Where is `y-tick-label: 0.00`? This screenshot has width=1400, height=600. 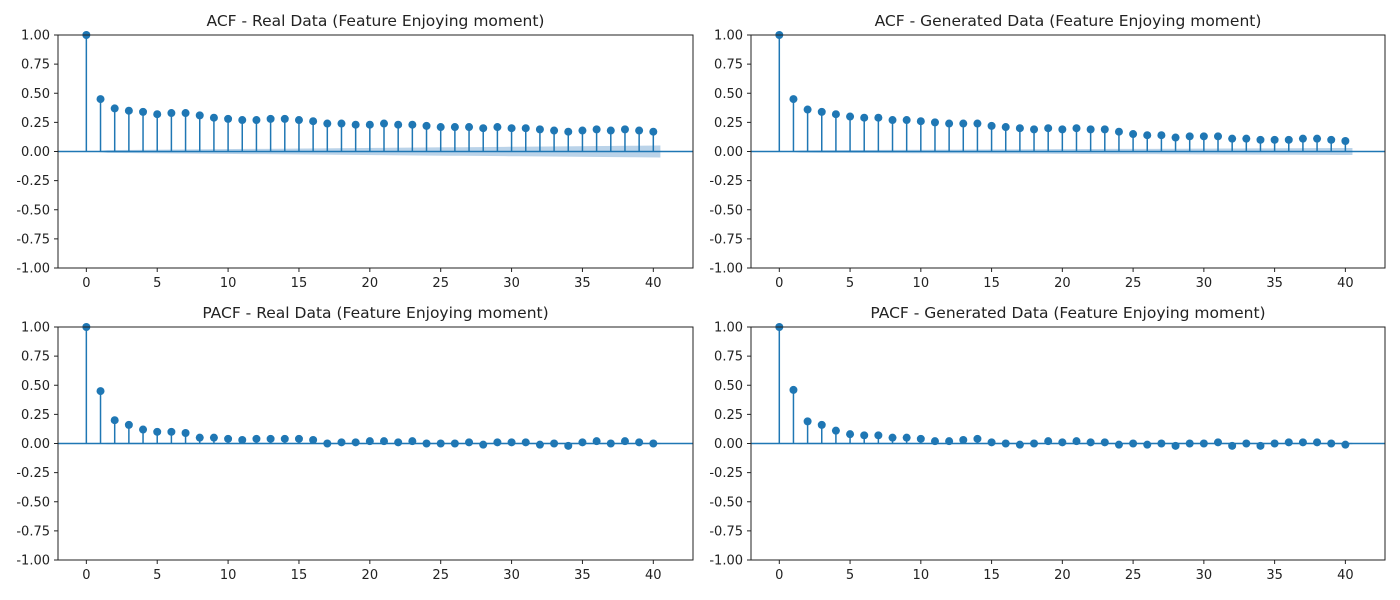 y-tick-label: 0.00 is located at coordinates (35, 444).